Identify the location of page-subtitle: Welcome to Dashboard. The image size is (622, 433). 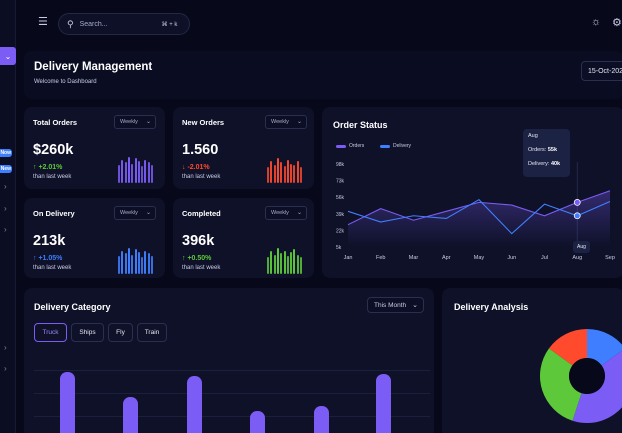
(65, 82).